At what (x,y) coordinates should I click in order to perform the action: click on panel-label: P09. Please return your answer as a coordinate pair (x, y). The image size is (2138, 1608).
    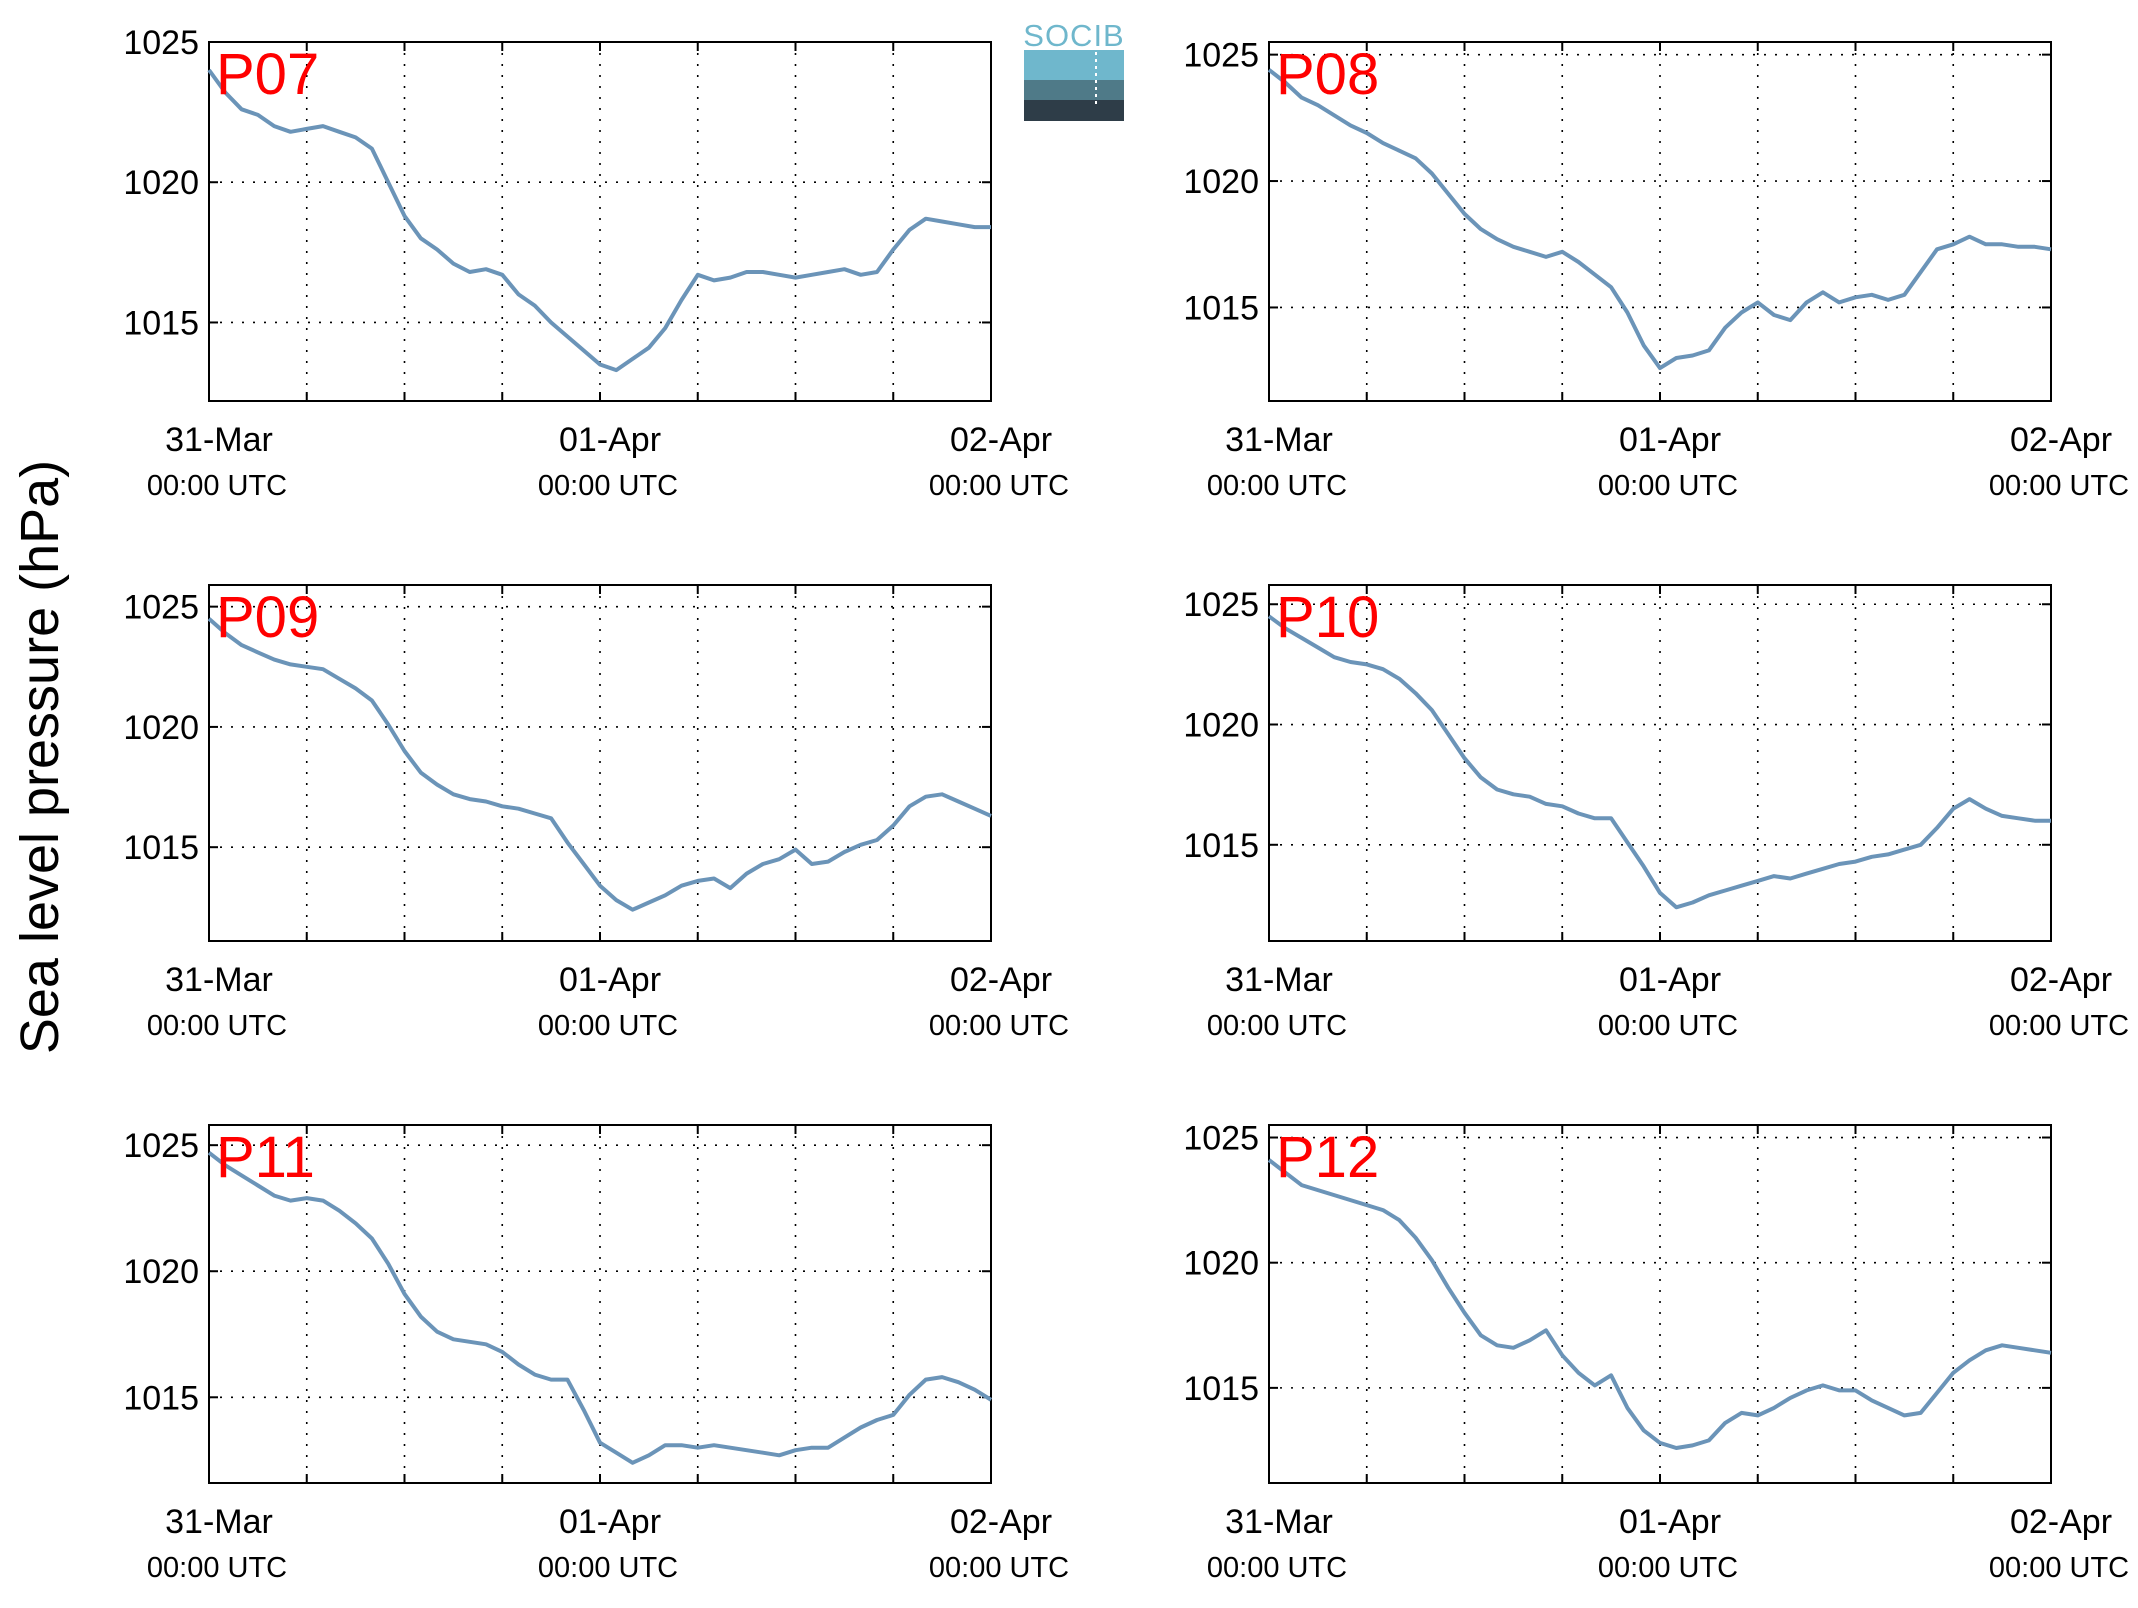
    Looking at the image, I should click on (267, 617).